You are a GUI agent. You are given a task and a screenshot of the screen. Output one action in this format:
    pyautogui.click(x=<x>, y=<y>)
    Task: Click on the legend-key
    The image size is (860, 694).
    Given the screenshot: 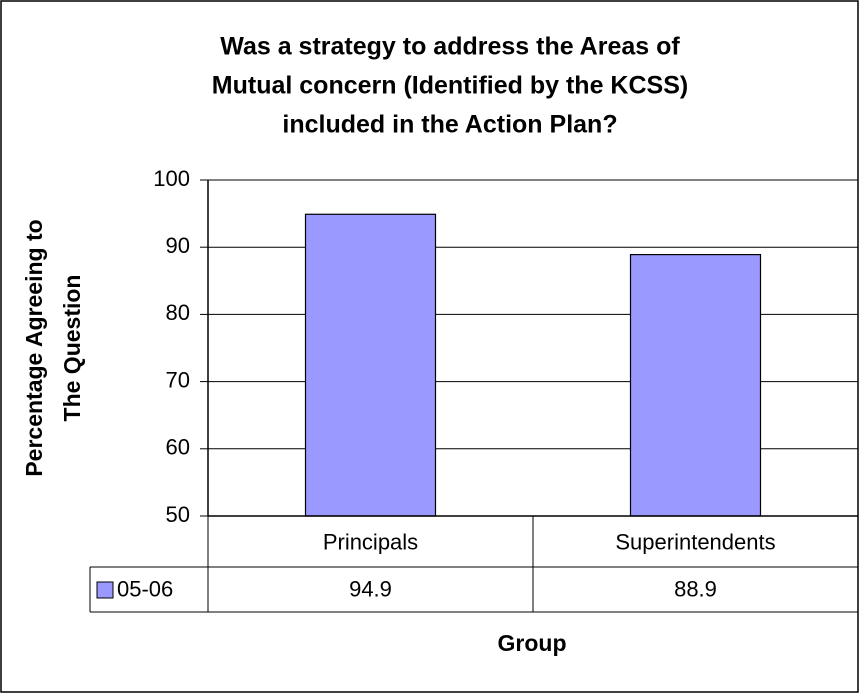 What is the action you would take?
    pyautogui.click(x=105, y=590)
    